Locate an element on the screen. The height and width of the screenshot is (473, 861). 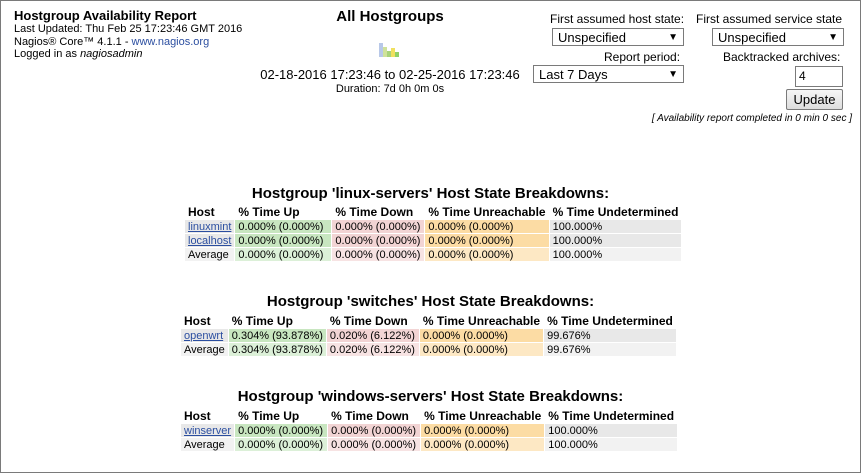
host-link: openwrt is located at coordinates (204, 335).